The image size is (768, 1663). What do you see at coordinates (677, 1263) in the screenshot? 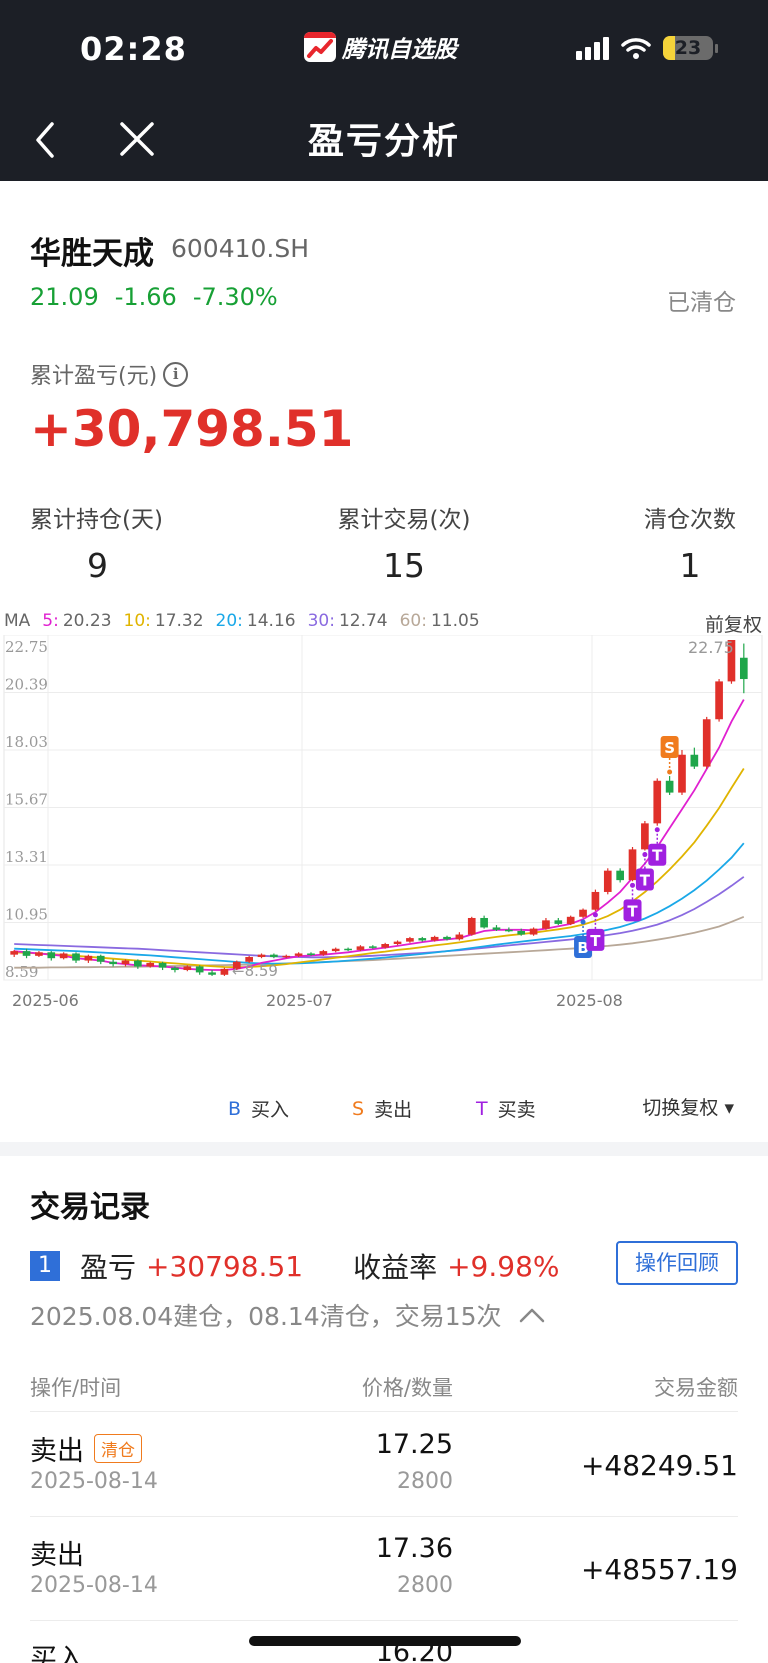
I see `review-operations-button: 操作回顾` at bounding box center [677, 1263].